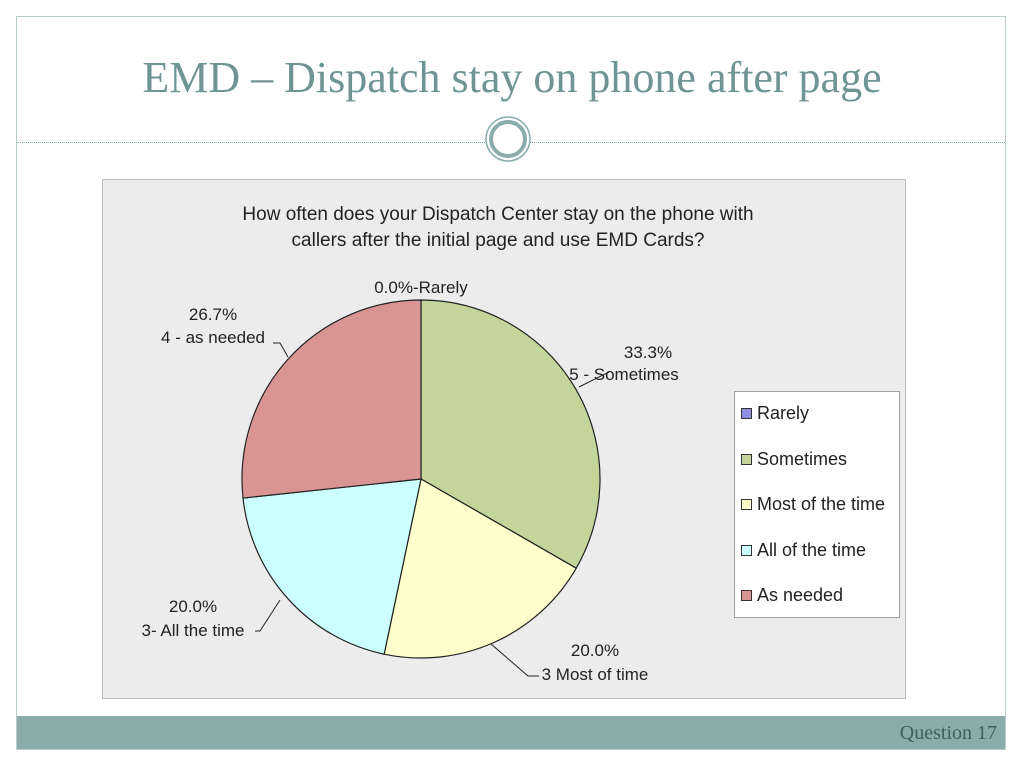 This screenshot has width=1024, height=768. Describe the element at coordinates (511, 732) in the screenshot. I see `footer-bar: Question 17` at that location.